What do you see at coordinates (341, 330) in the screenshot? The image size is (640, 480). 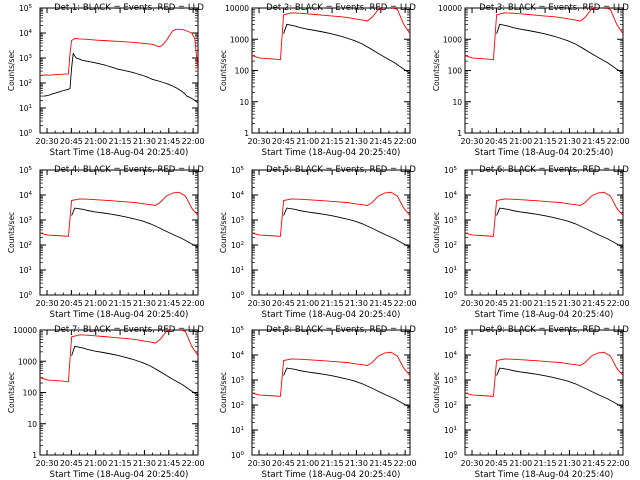 I see `panel-title: Det 8: BLACK = Events, RED = LLD` at bounding box center [341, 330].